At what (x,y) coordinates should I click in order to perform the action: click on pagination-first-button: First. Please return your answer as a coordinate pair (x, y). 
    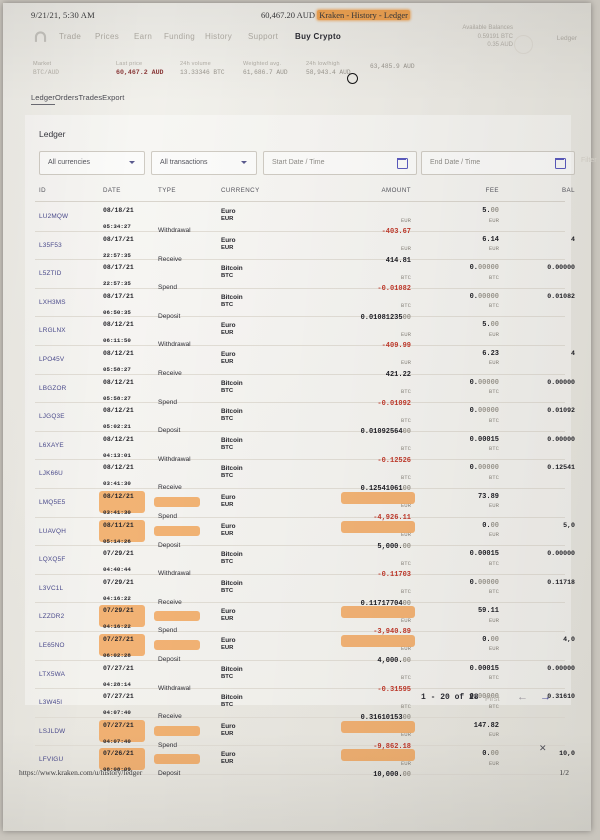
    Looking at the image, I should click on (492, 698).